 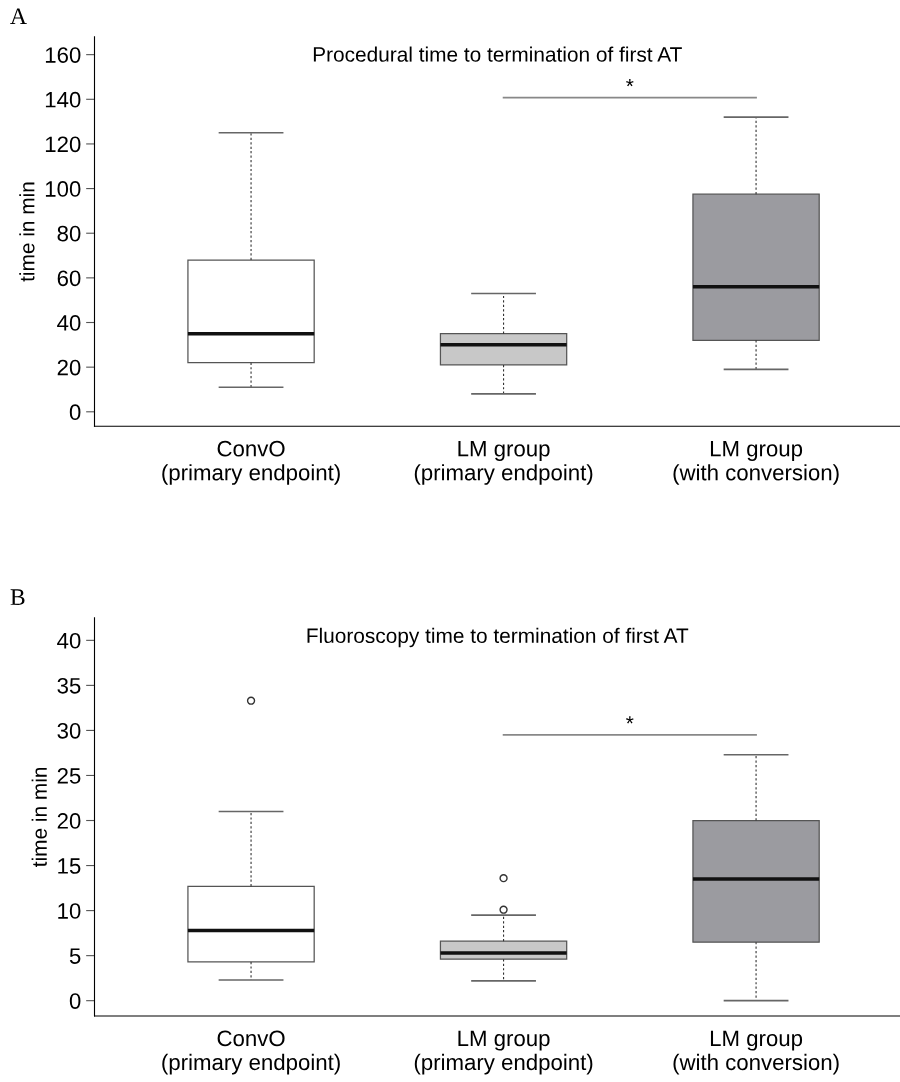 What do you see at coordinates (63, 189) in the screenshot?
I see `y-tick-label: 100` at bounding box center [63, 189].